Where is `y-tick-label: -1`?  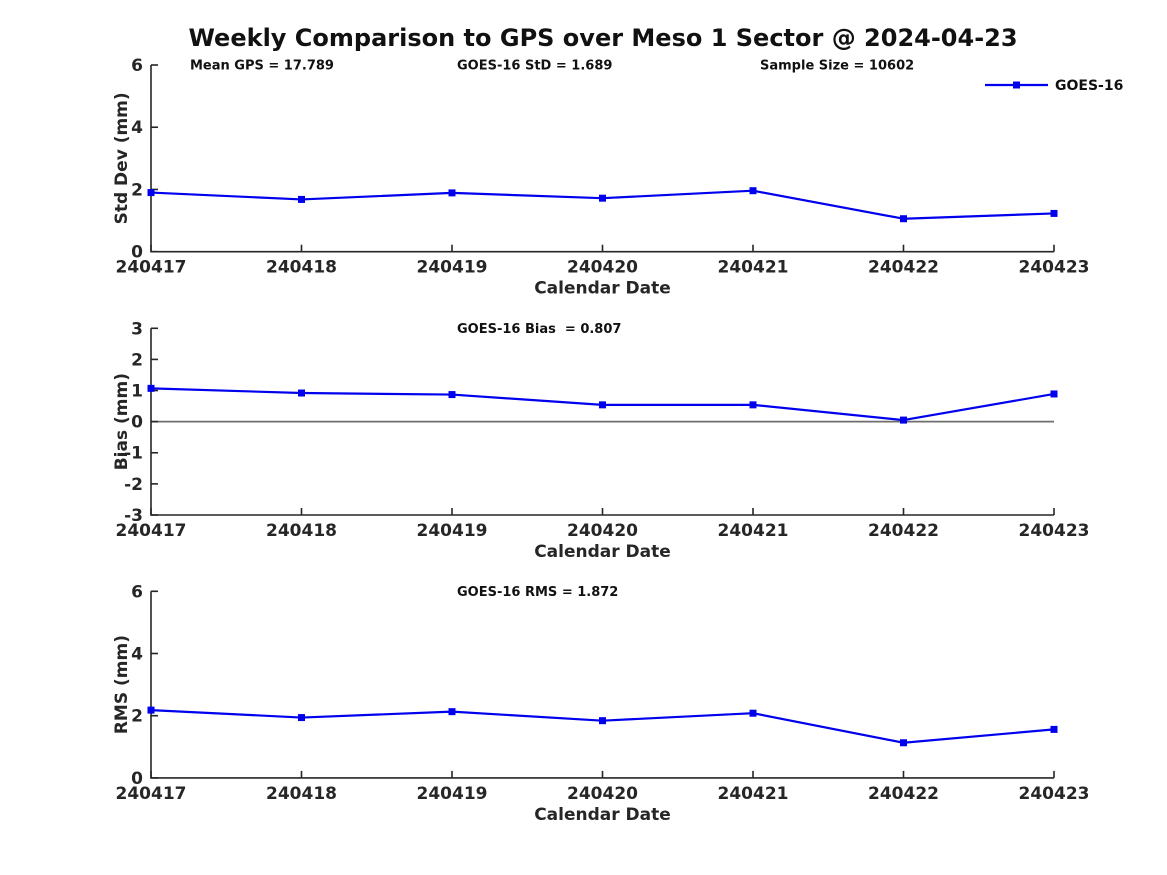
y-tick-label: -1 is located at coordinates (133, 454).